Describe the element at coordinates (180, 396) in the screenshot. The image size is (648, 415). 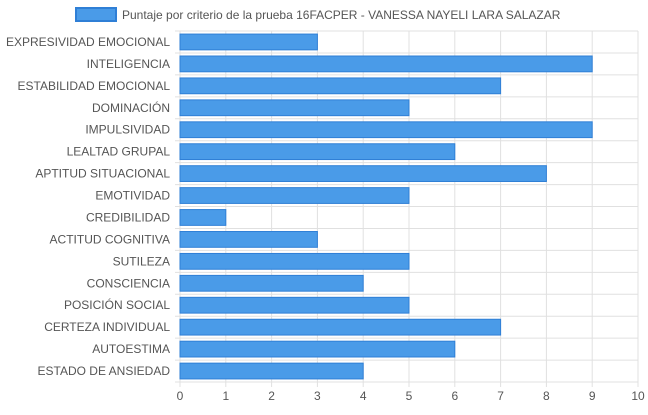
I see `x-tick-label: 0` at that location.